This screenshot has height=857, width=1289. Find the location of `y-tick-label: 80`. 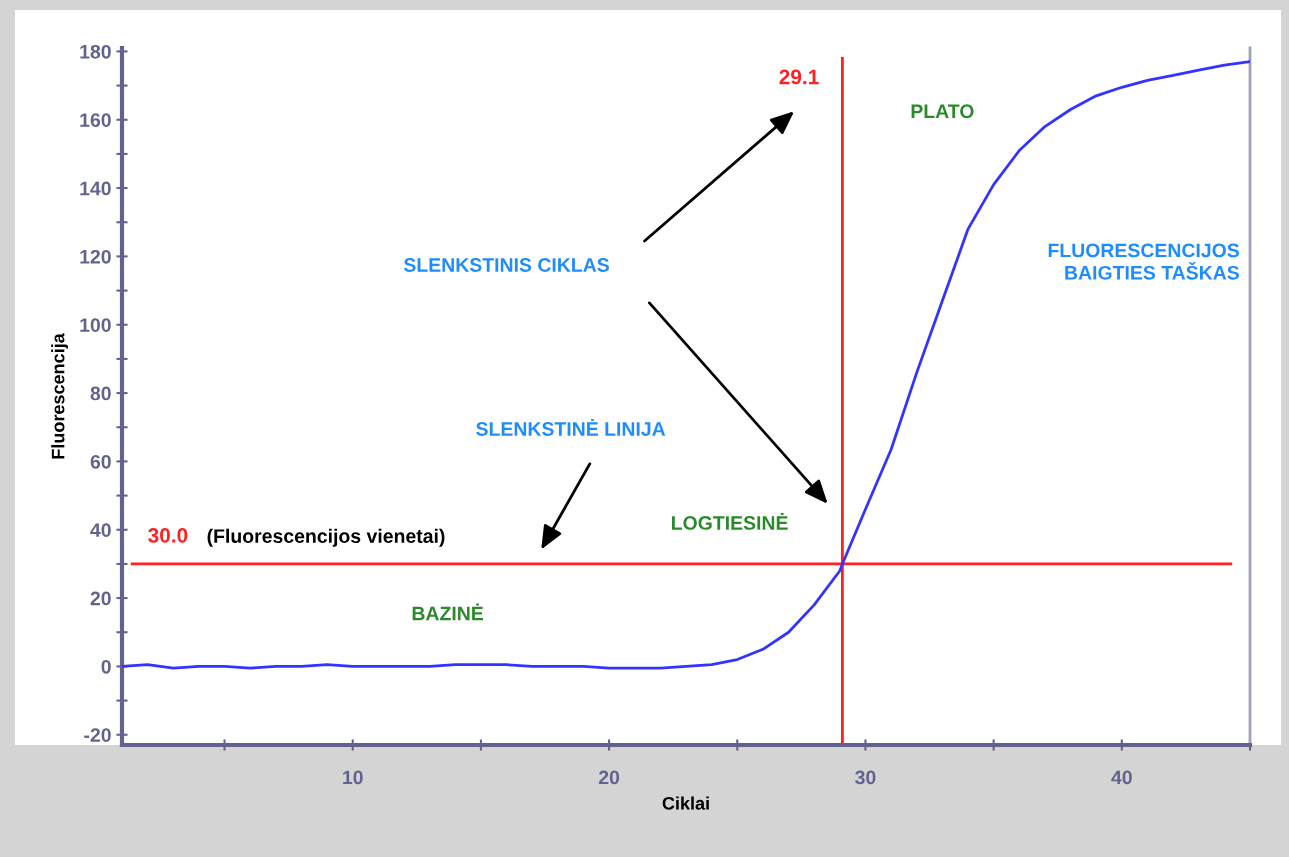

y-tick-label: 80 is located at coordinates (100, 393).